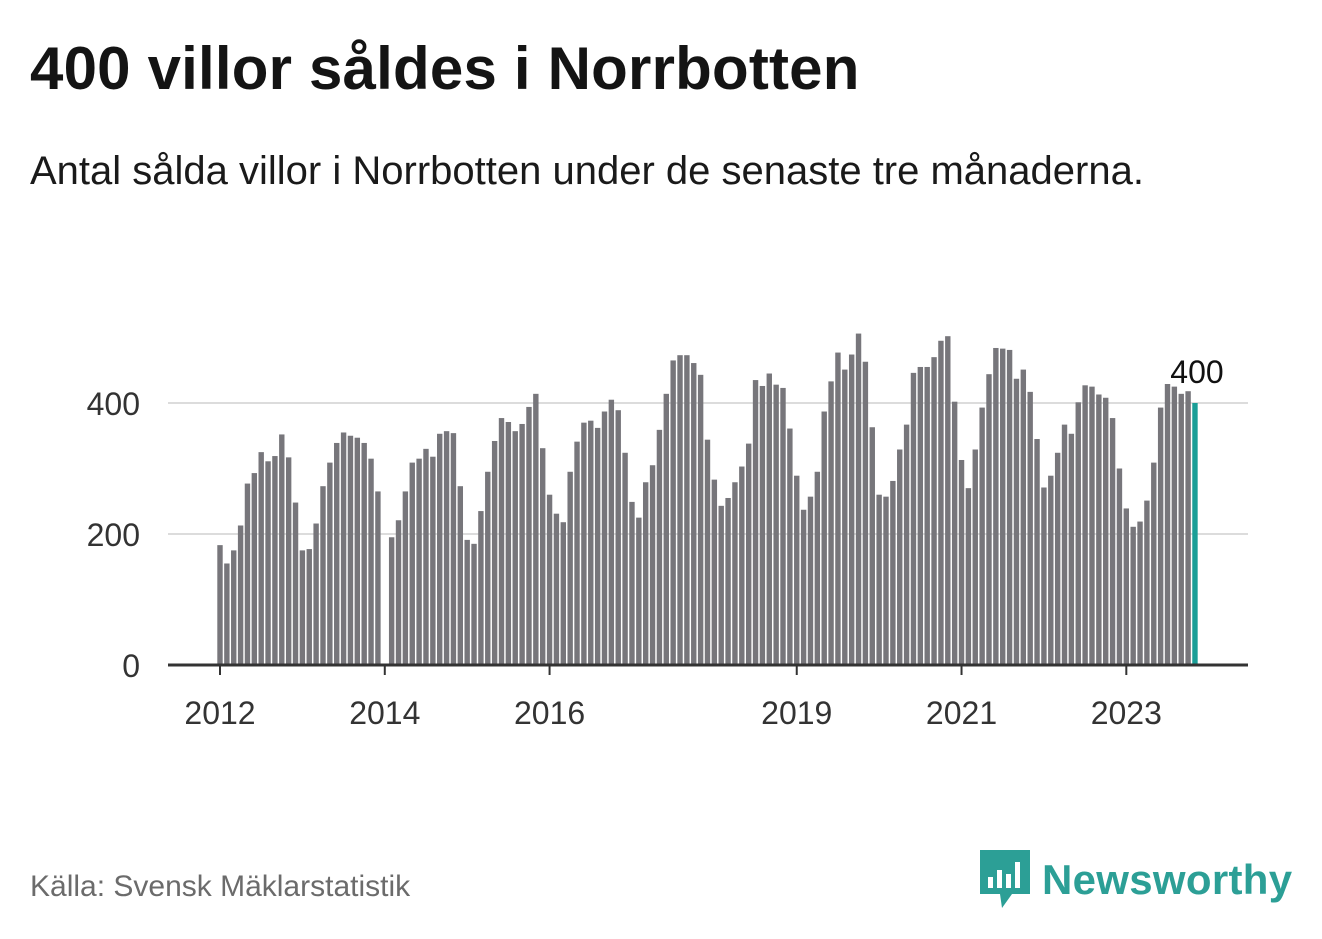 This screenshot has height=939, width=1322. What do you see at coordinates (1167, 879) in the screenshot?
I see `logo-text: Newsworthy` at bounding box center [1167, 879].